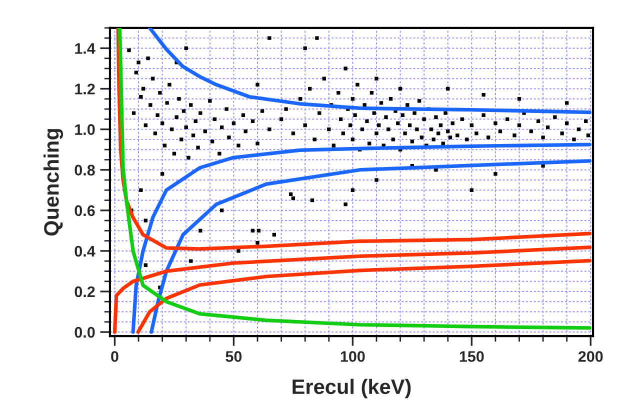 Image resolution: width=627 pixels, height=417 pixels. What do you see at coordinates (352, 356) in the screenshot?
I see `x-tick-label: 100` at bounding box center [352, 356].